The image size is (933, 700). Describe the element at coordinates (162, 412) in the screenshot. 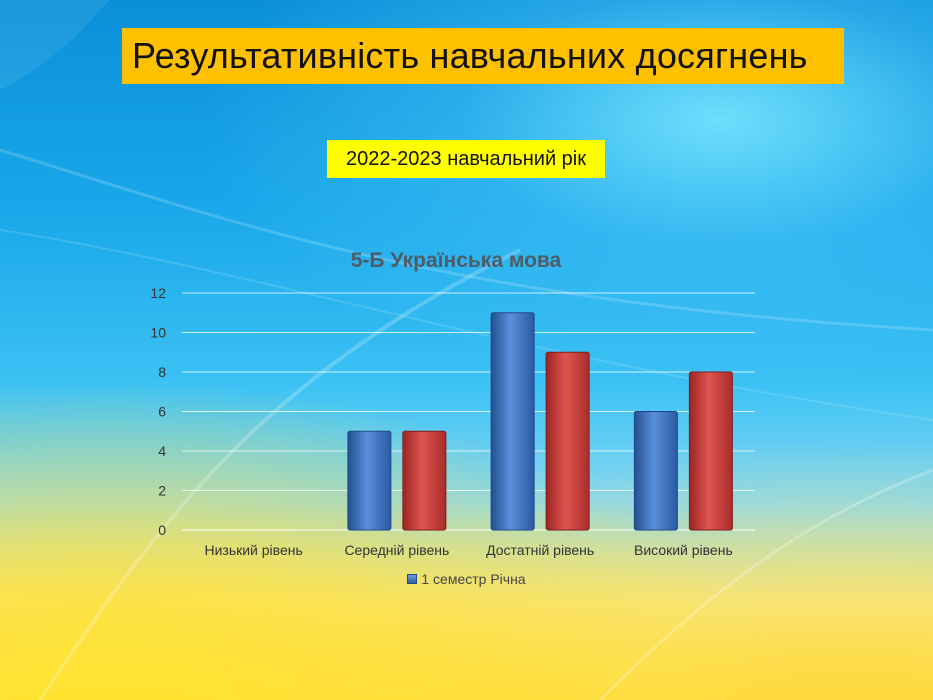

I see `y-tick-label: 6` at that location.